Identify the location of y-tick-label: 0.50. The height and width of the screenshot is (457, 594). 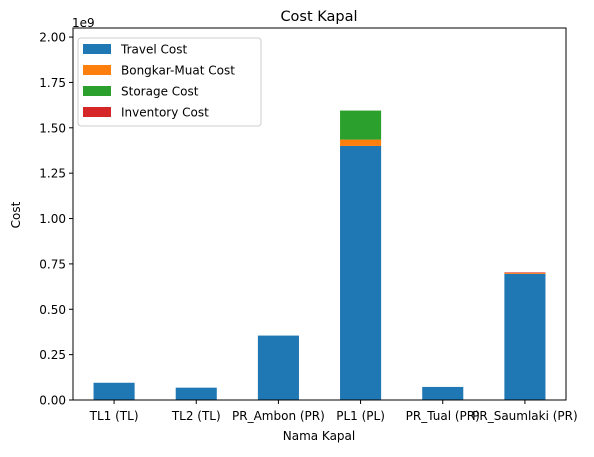
(52, 310).